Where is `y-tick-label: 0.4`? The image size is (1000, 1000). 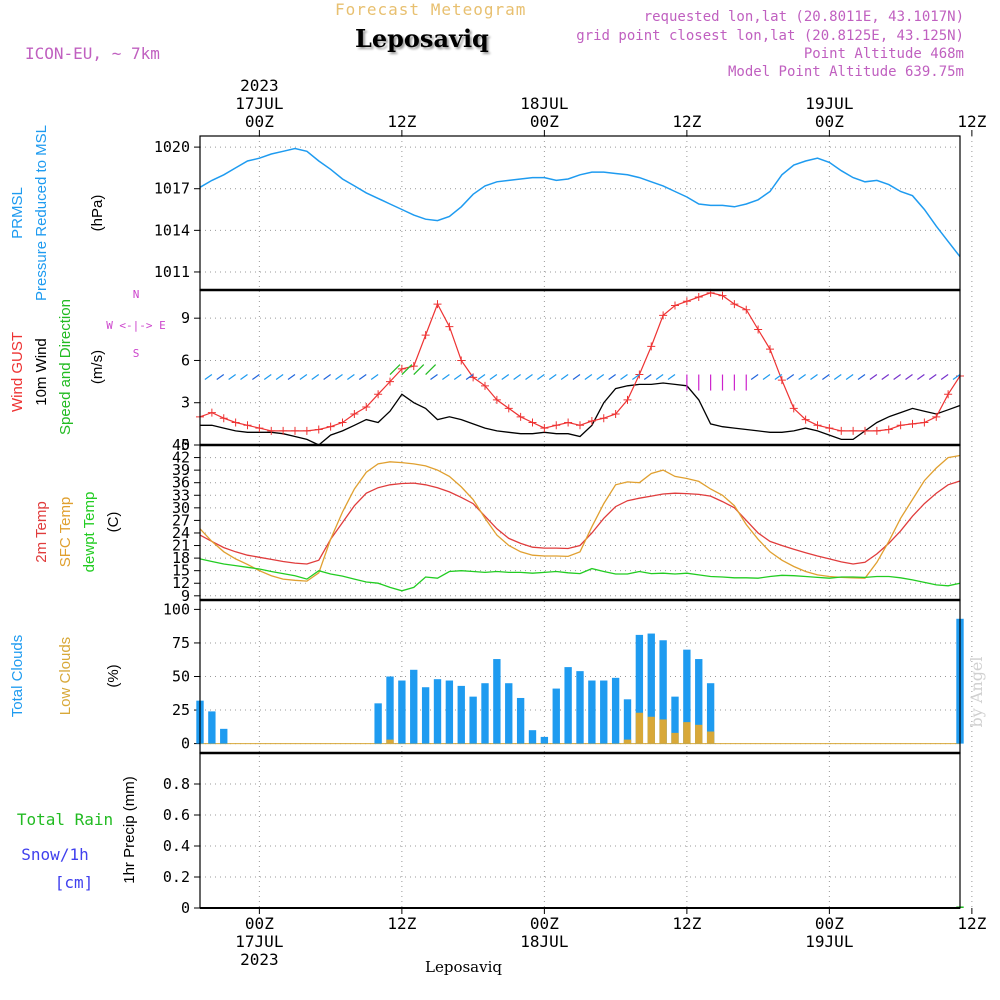
y-tick-label: 0.4 is located at coordinates (176, 846).